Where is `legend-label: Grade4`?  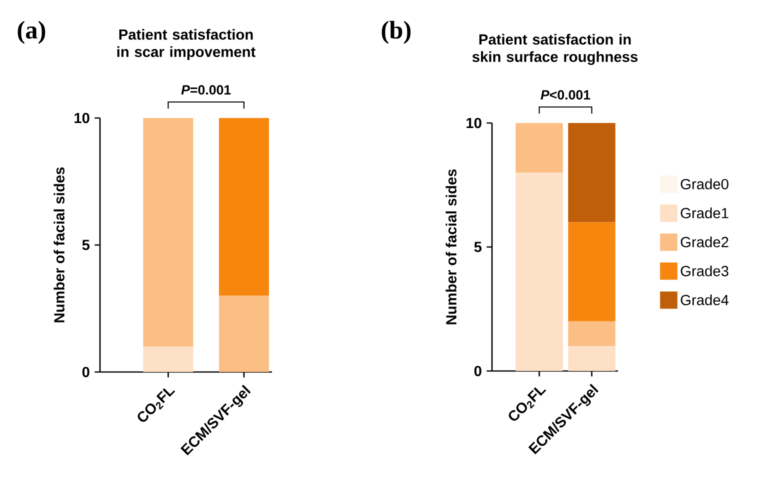
legend-label: Grade4 is located at coordinates (704, 300).